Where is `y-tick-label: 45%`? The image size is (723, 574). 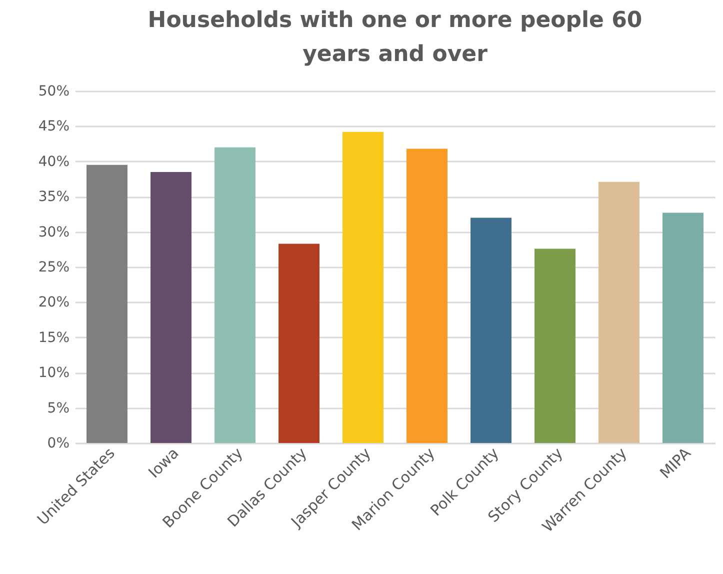 y-tick-label: 45% is located at coordinates (54, 126).